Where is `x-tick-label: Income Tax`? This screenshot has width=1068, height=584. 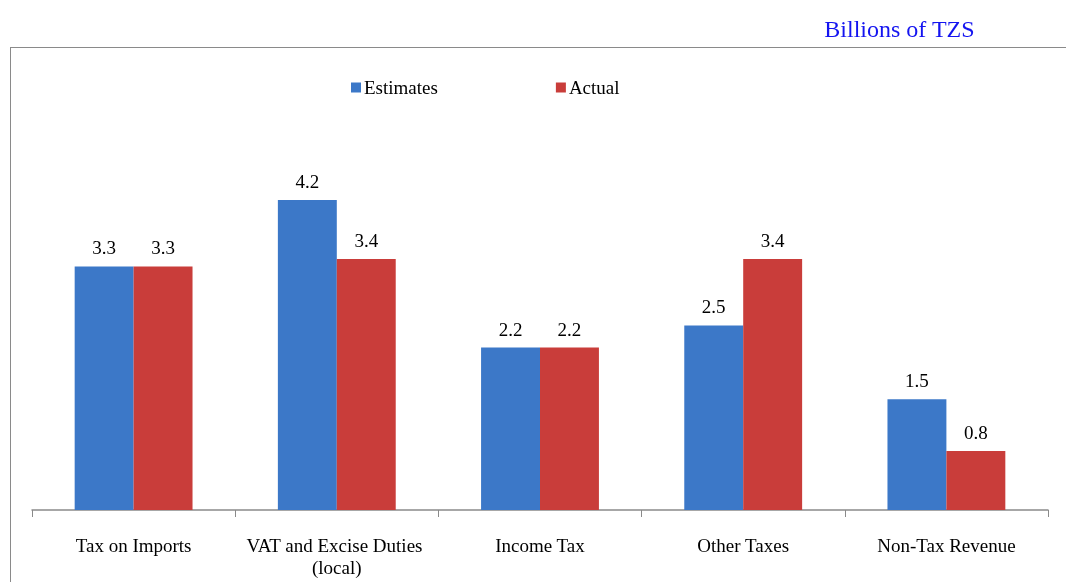 x-tick-label: Income Tax is located at coordinates (540, 545).